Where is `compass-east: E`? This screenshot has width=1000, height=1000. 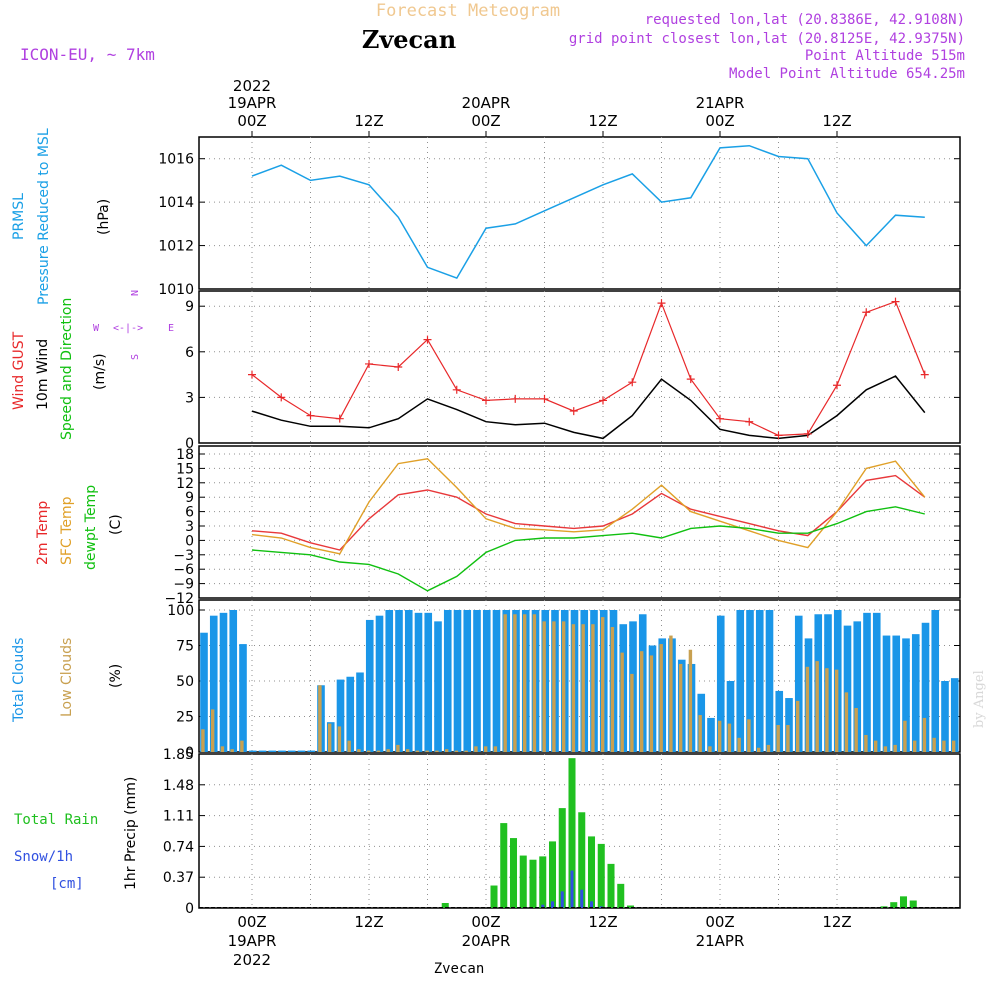
compass-east: E is located at coordinates (171, 328).